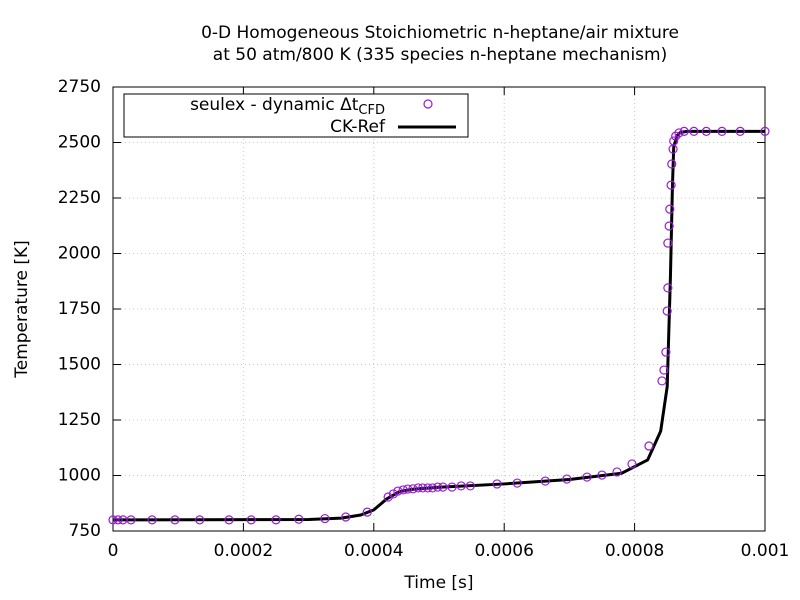  I want to click on y-tick-label: 2000, so click(79, 254).